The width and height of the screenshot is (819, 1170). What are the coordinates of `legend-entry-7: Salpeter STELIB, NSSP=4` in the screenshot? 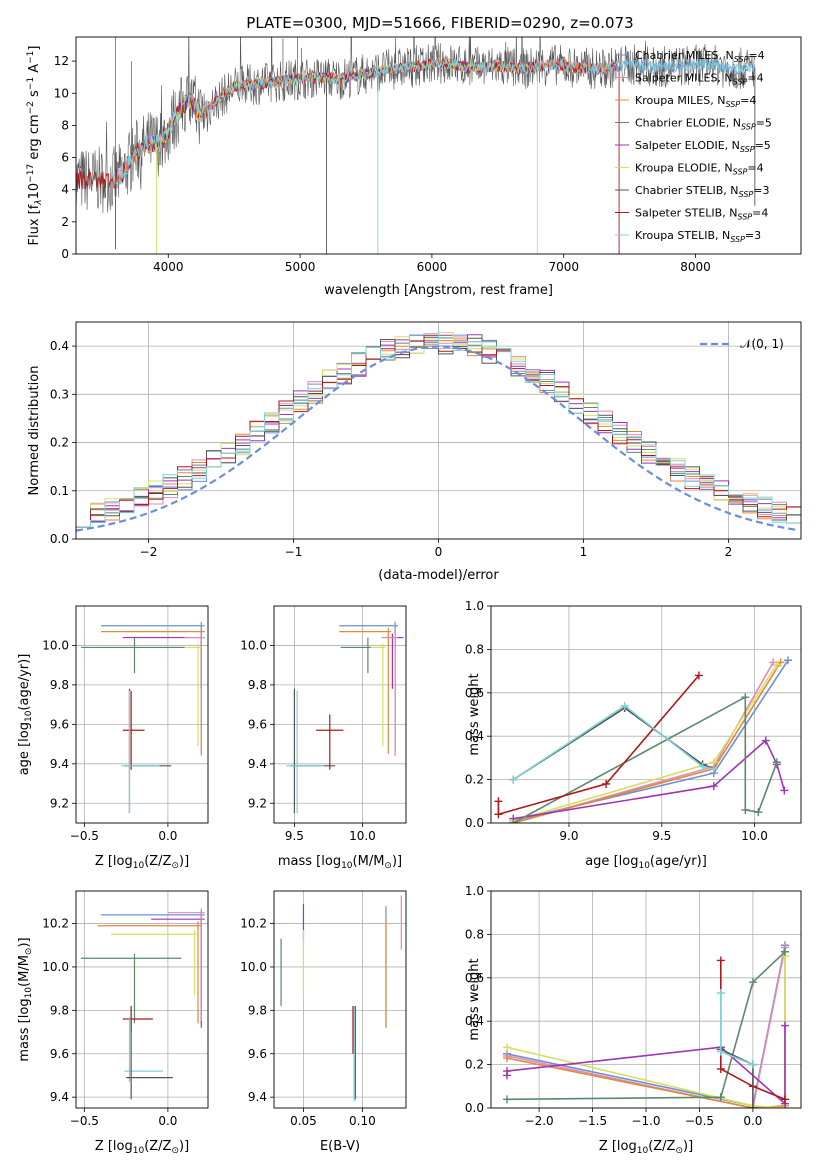 It's located at (701, 214).